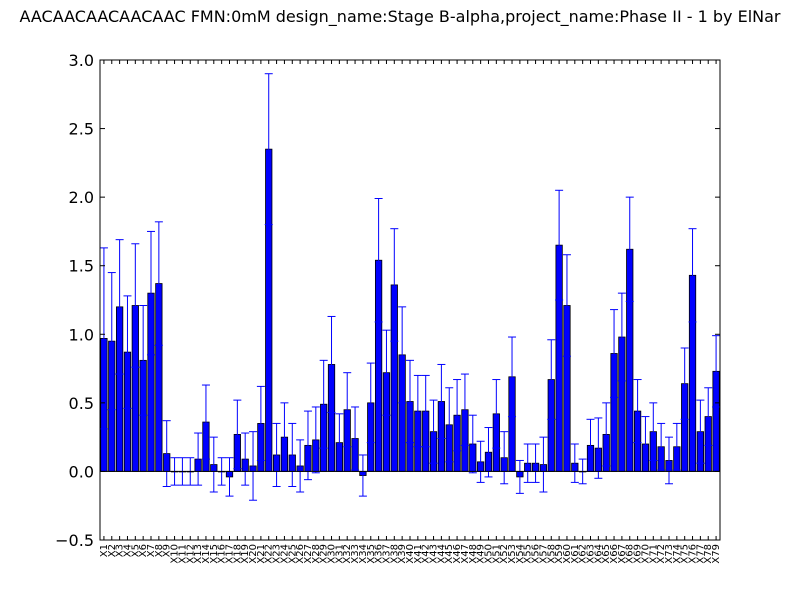 The image size is (800, 600). What do you see at coordinates (614, 554) in the screenshot?
I see `x-tick-label: X66` at bounding box center [614, 554].